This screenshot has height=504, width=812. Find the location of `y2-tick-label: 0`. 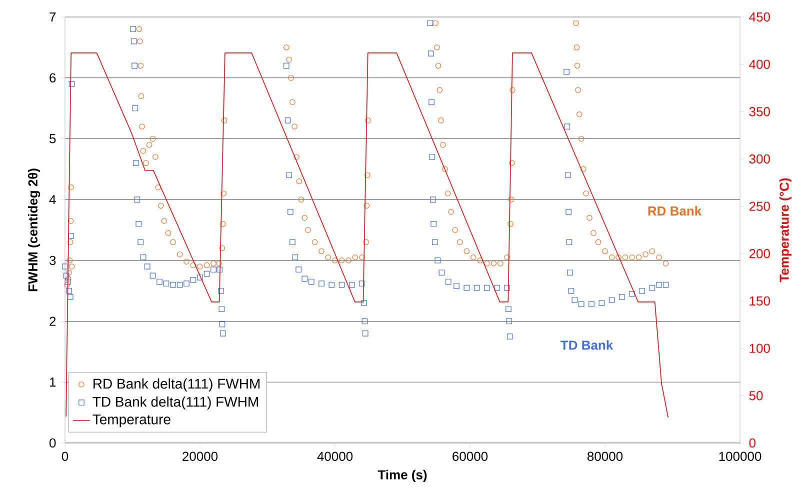

y2-tick-label: 0 is located at coordinates (752, 443).